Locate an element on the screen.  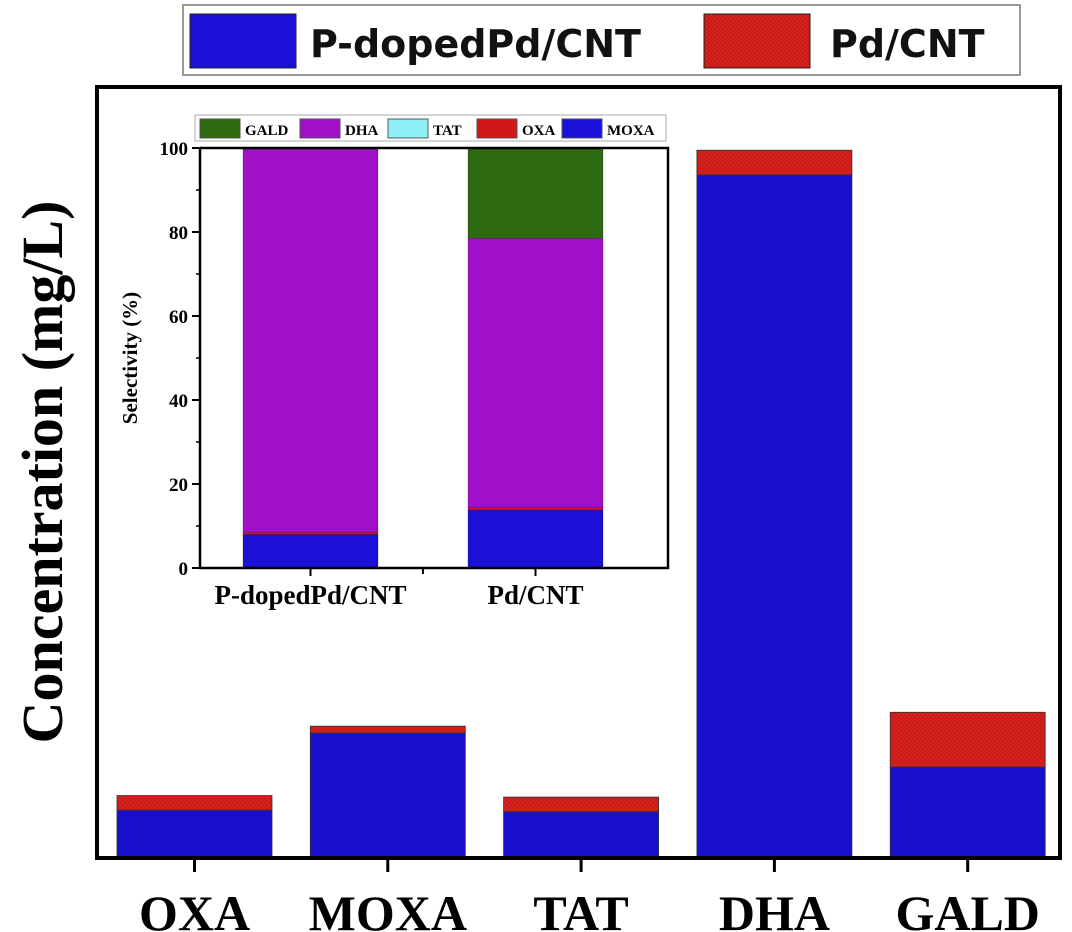
inset-y-axis-label: Selectivity (%) is located at coordinates (130, 358).